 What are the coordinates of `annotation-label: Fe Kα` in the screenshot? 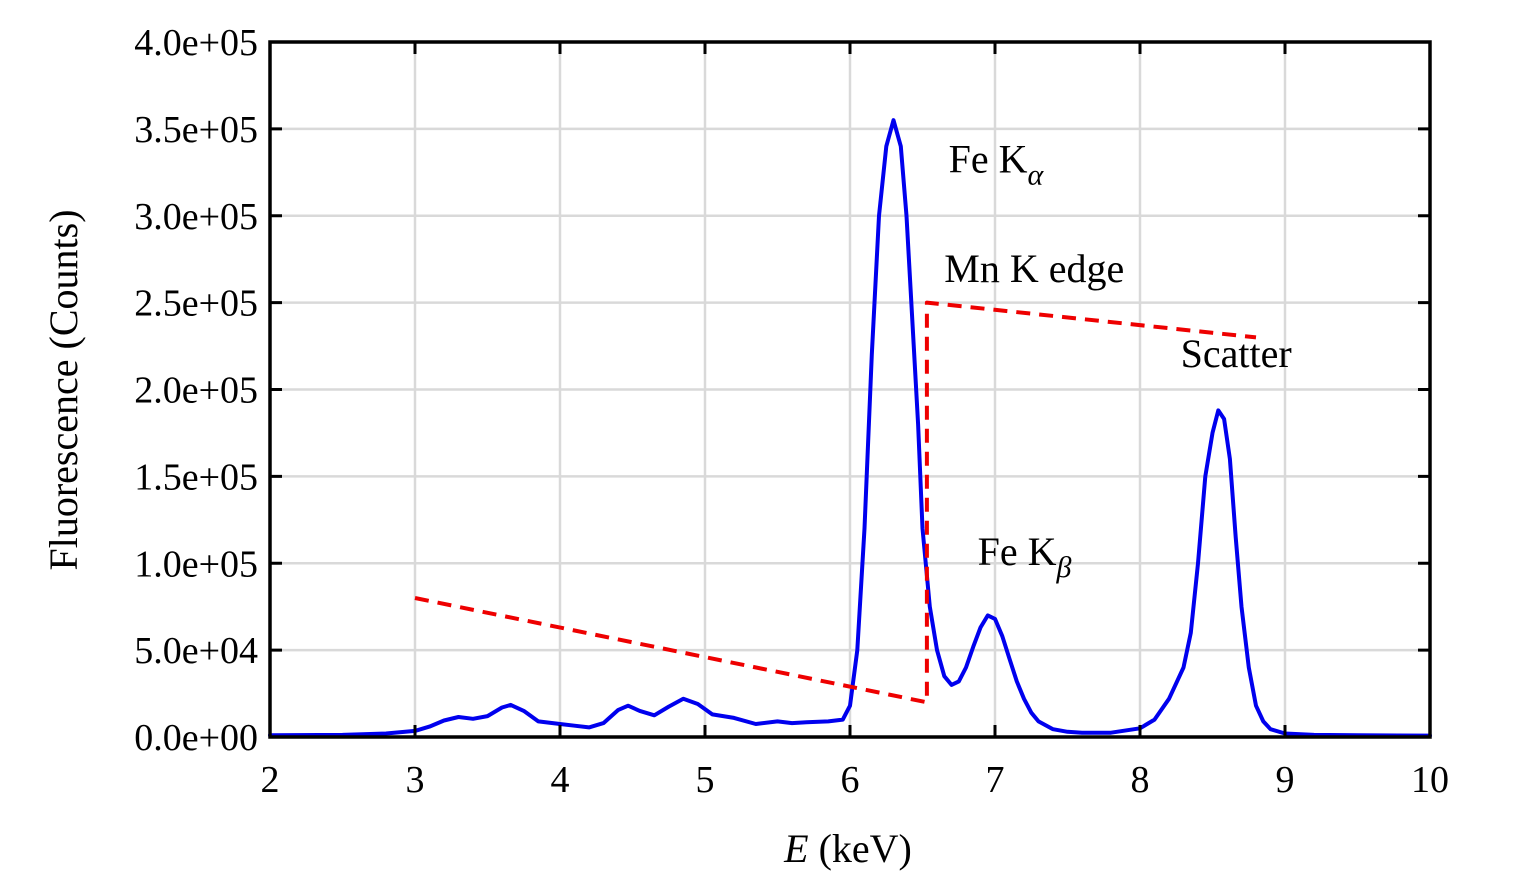 It's located at (997, 163).